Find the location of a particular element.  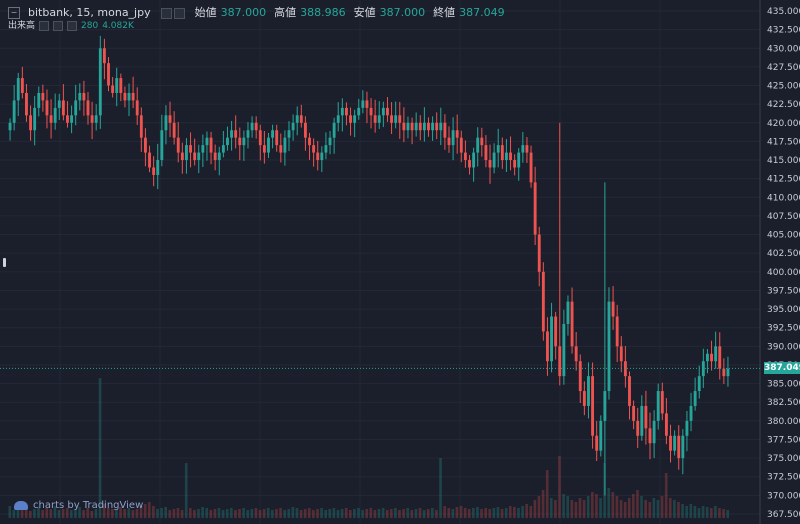

y-tick-label: 425.000 is located at coordinates (783, 87).